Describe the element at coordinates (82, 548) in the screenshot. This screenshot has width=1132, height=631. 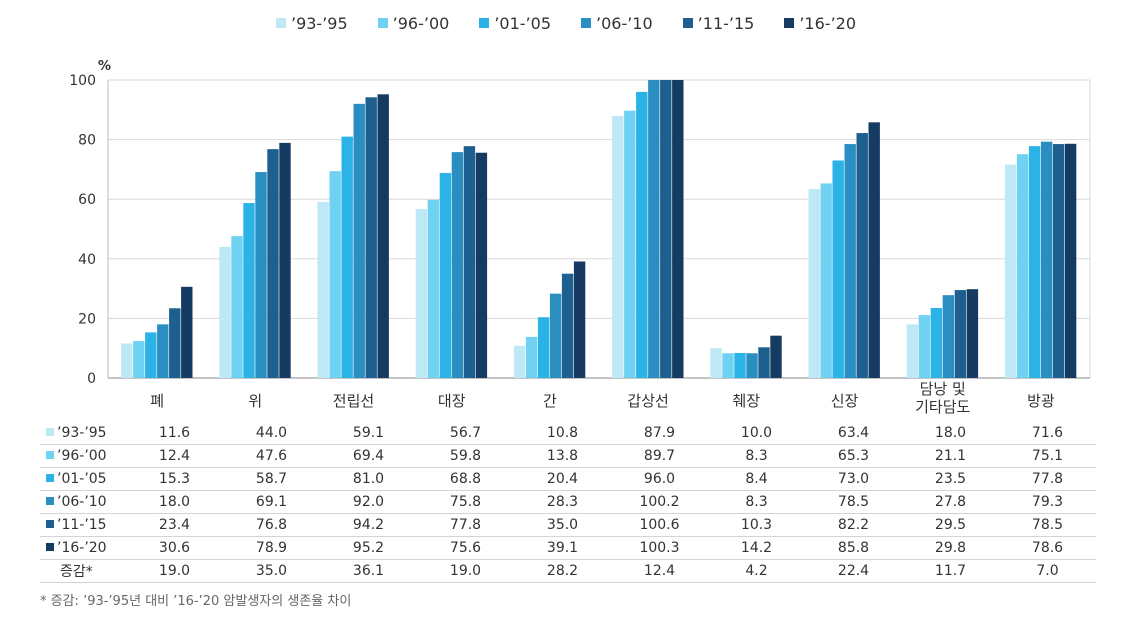
I see `row-label: ’16-’20` at that location.